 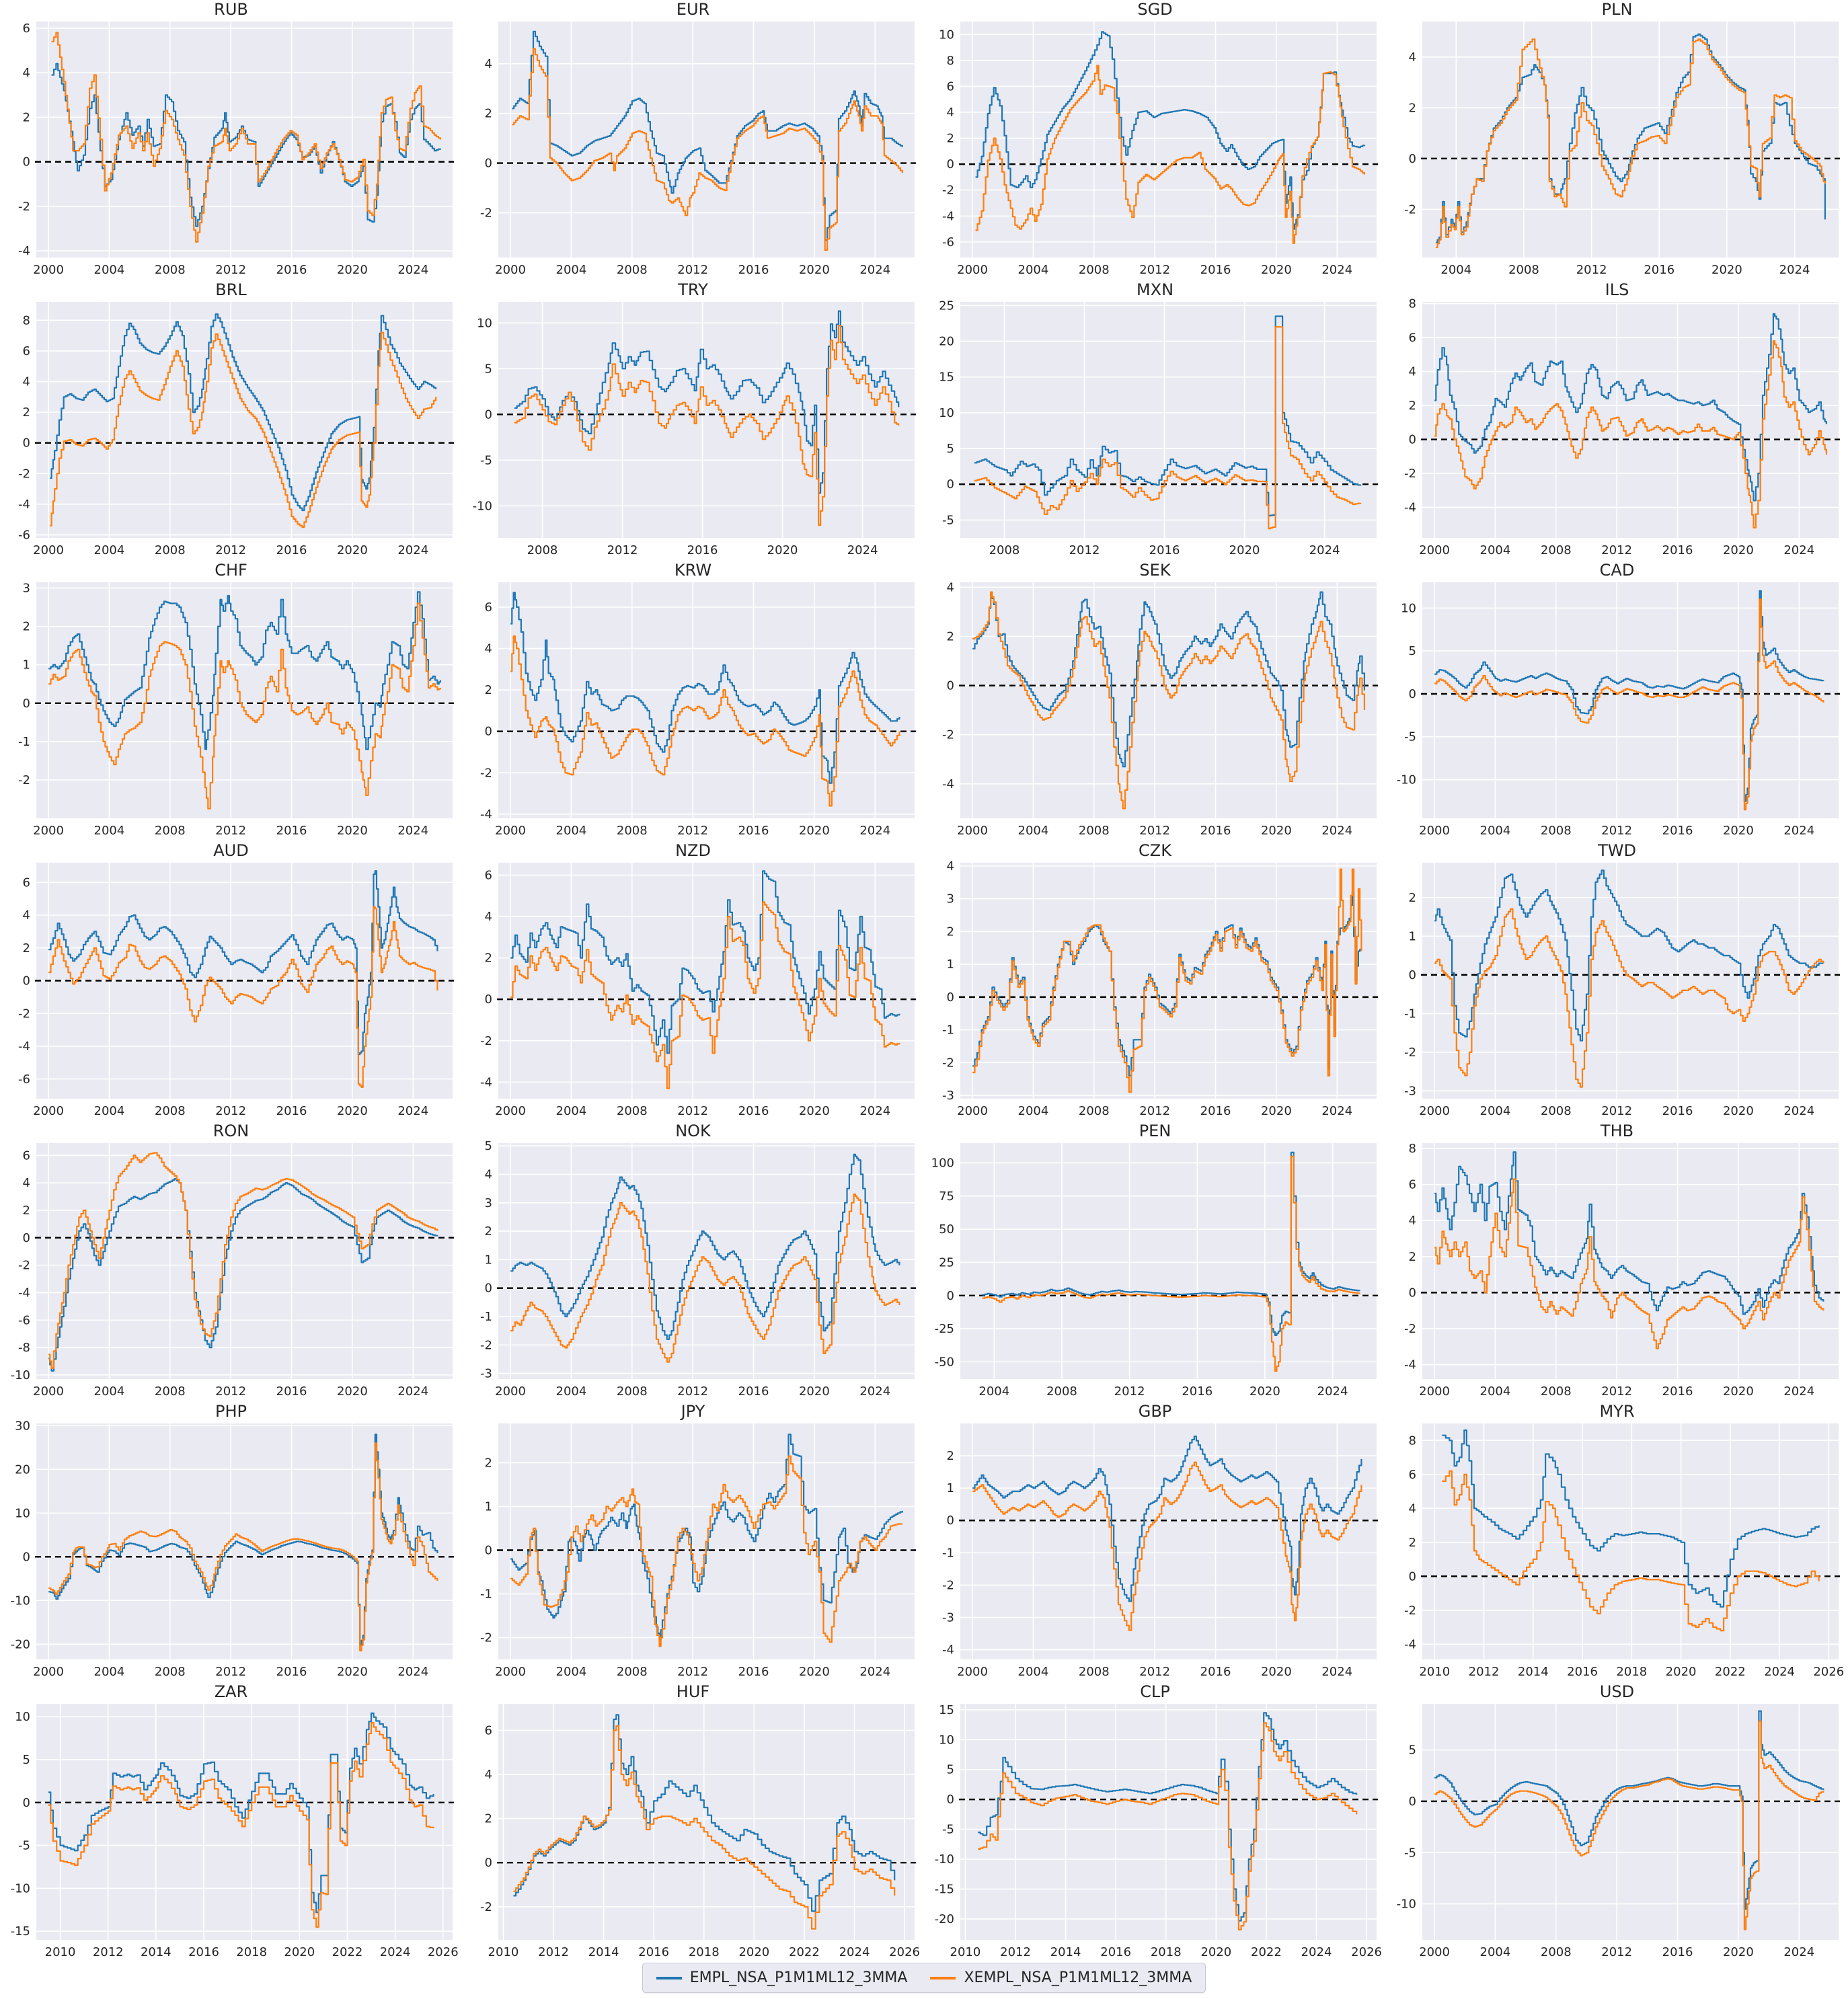 I want to click on panel-title: USD, so click(x=1617, y=1692).